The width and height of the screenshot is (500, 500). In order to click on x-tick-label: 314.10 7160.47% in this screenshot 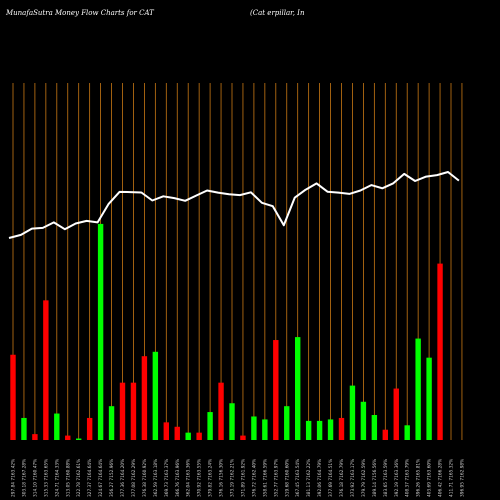, I will do `click(35, 478)`.